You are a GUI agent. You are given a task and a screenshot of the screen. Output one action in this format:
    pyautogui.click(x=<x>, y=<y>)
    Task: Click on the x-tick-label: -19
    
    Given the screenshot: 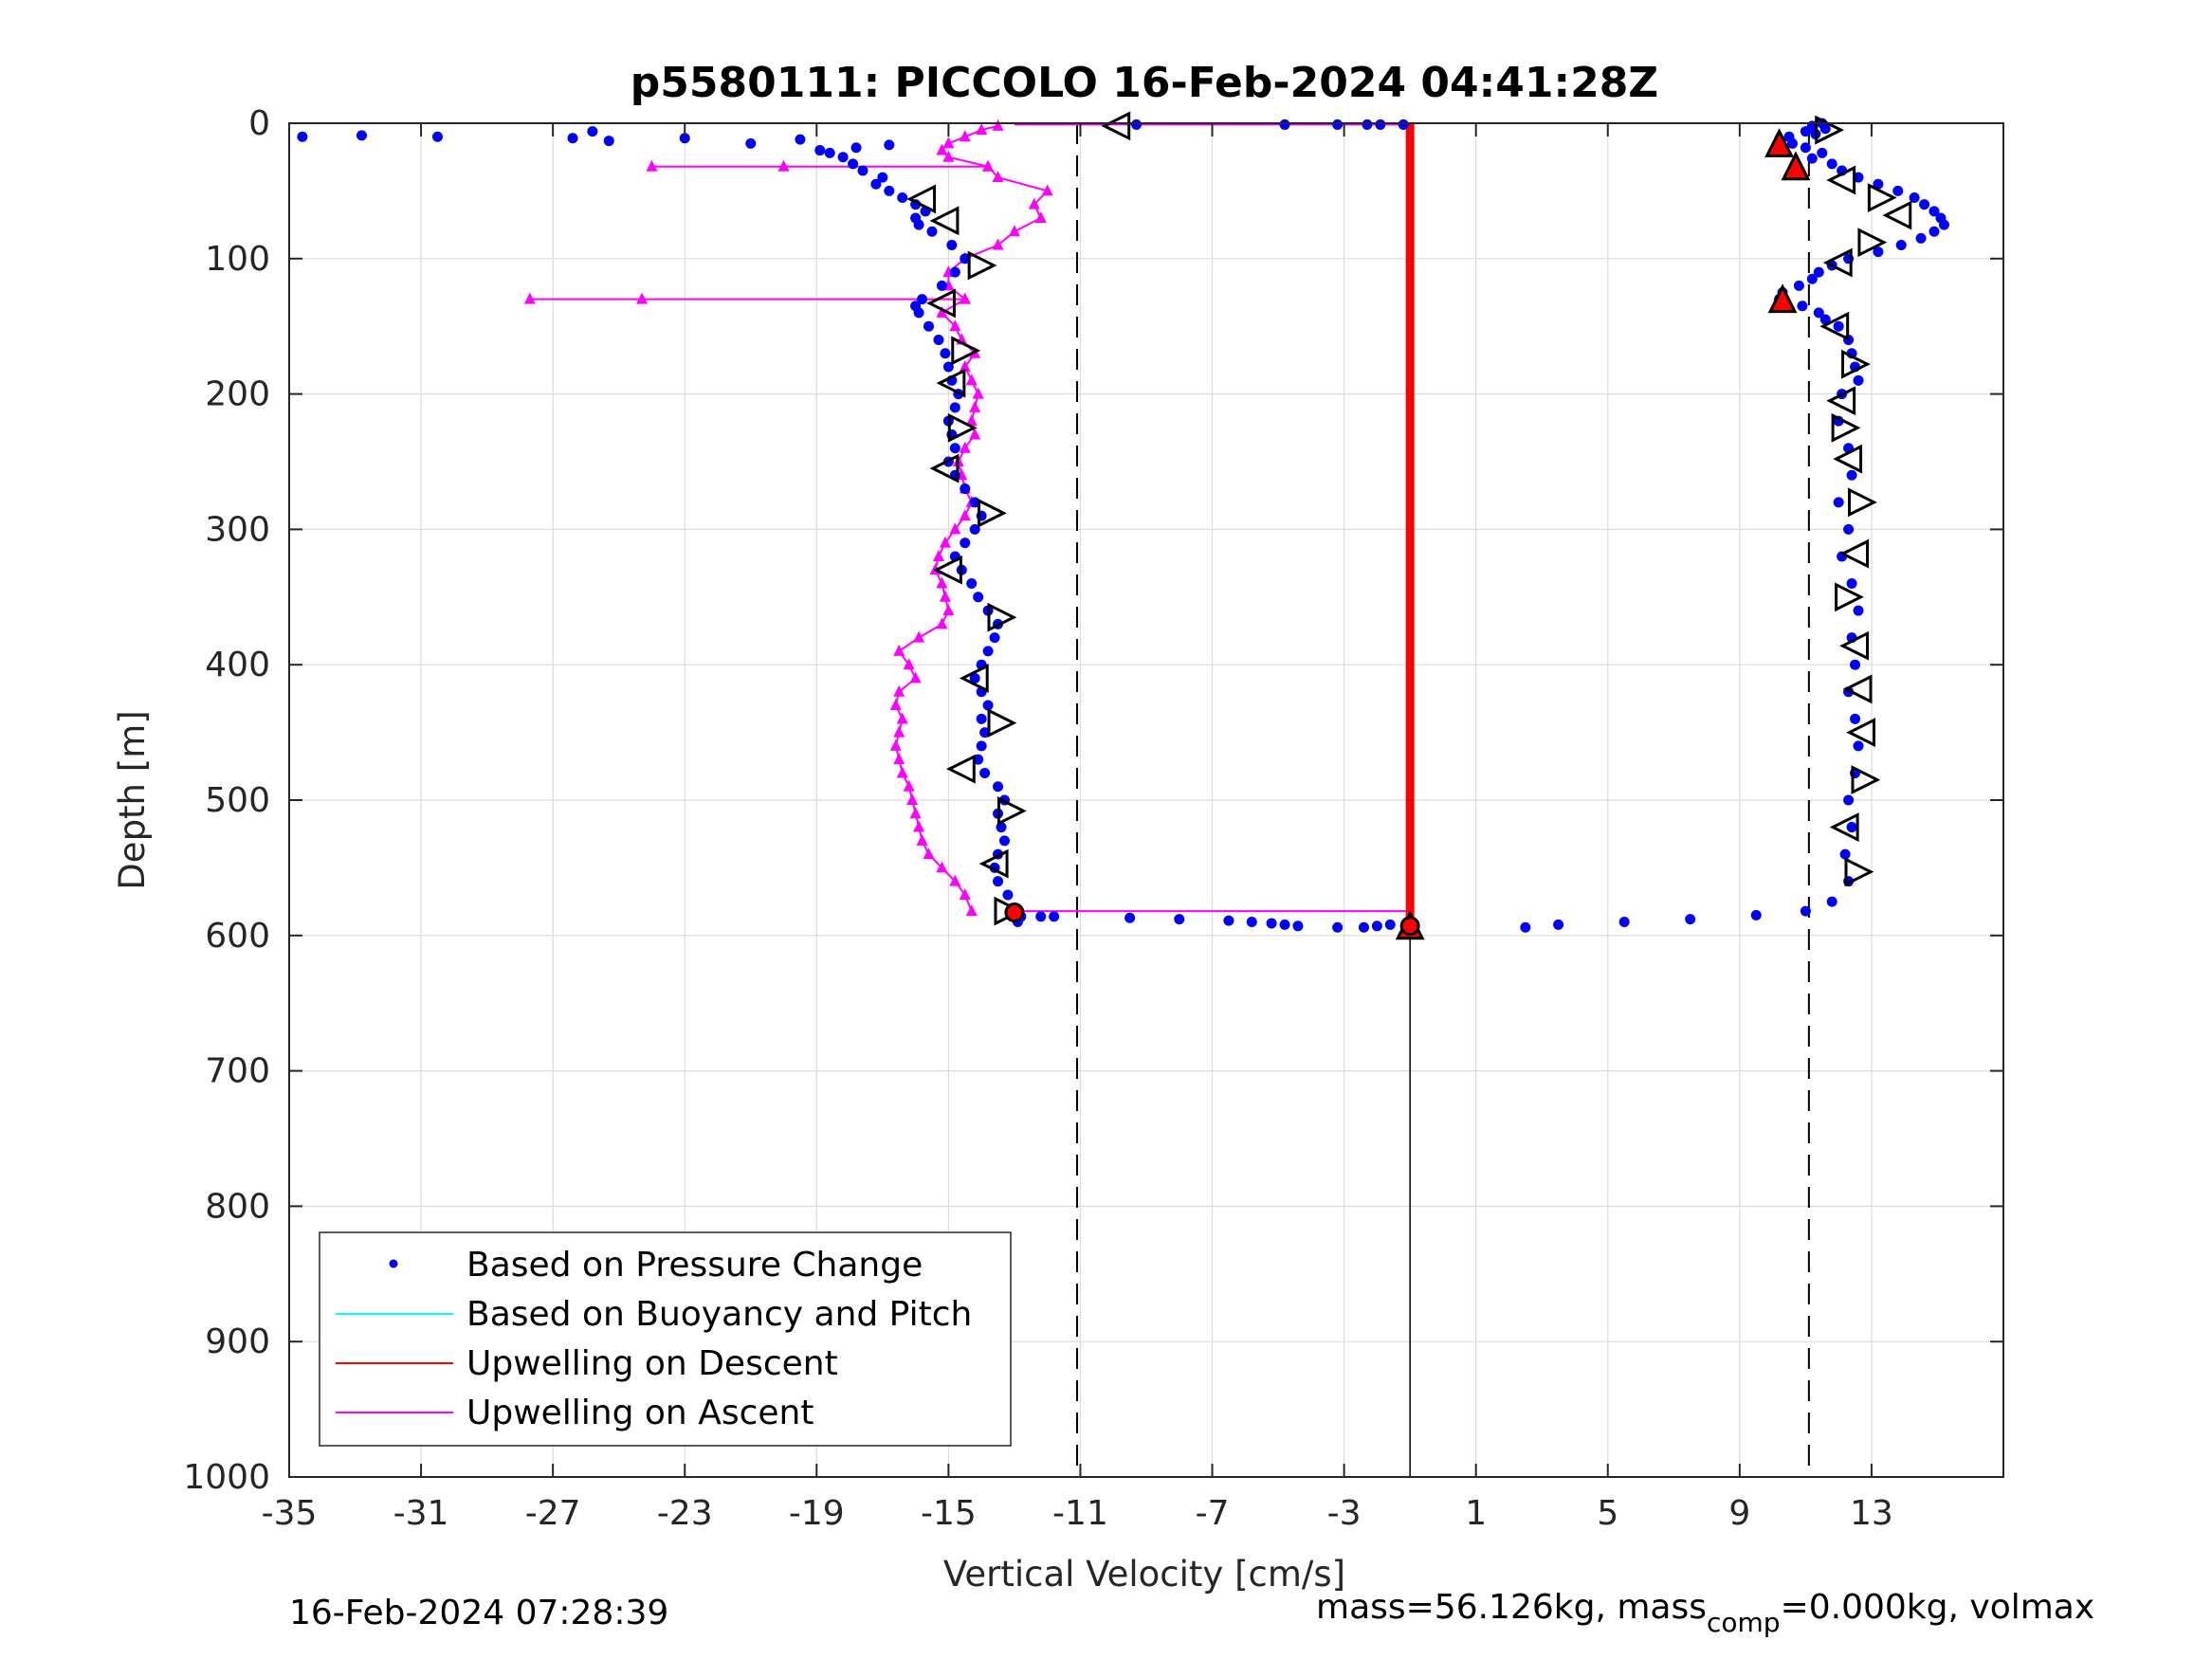 What is the action you would take?
    pyautogui.click(x=817, y=1513)
    